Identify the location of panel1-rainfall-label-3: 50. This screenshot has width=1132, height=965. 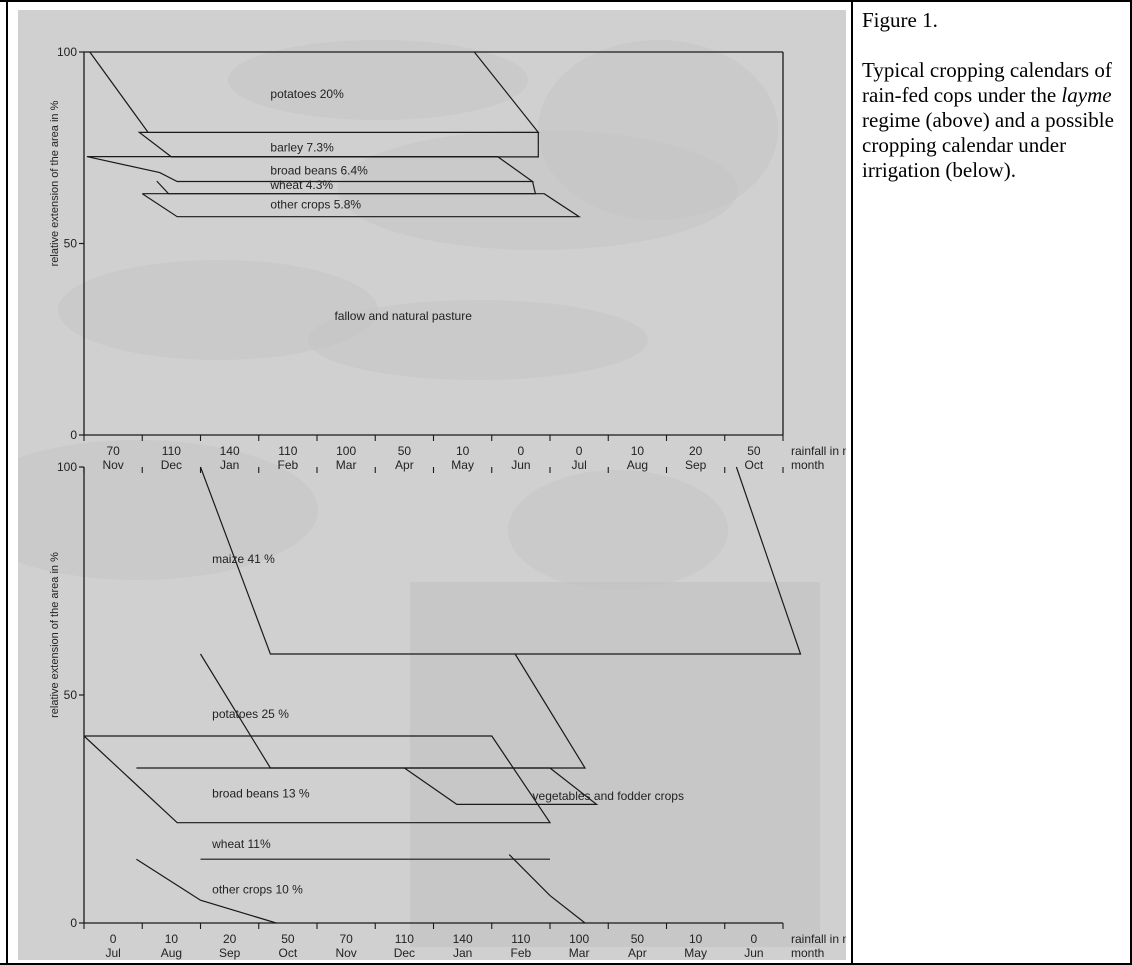
(288, 939).